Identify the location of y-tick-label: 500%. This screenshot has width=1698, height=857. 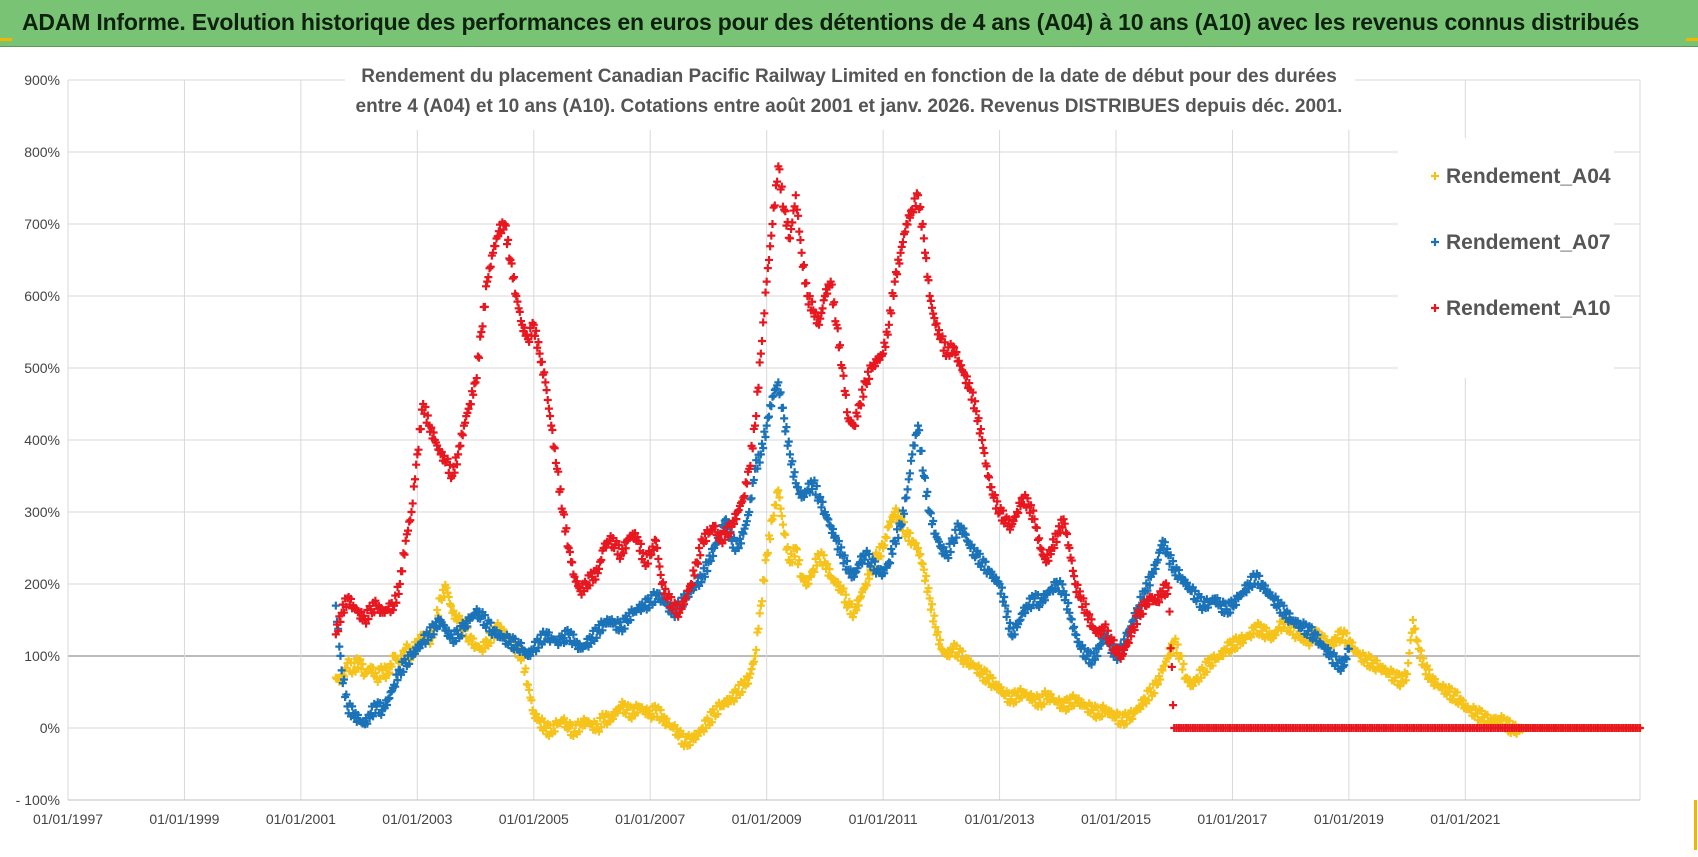
(42, 368).